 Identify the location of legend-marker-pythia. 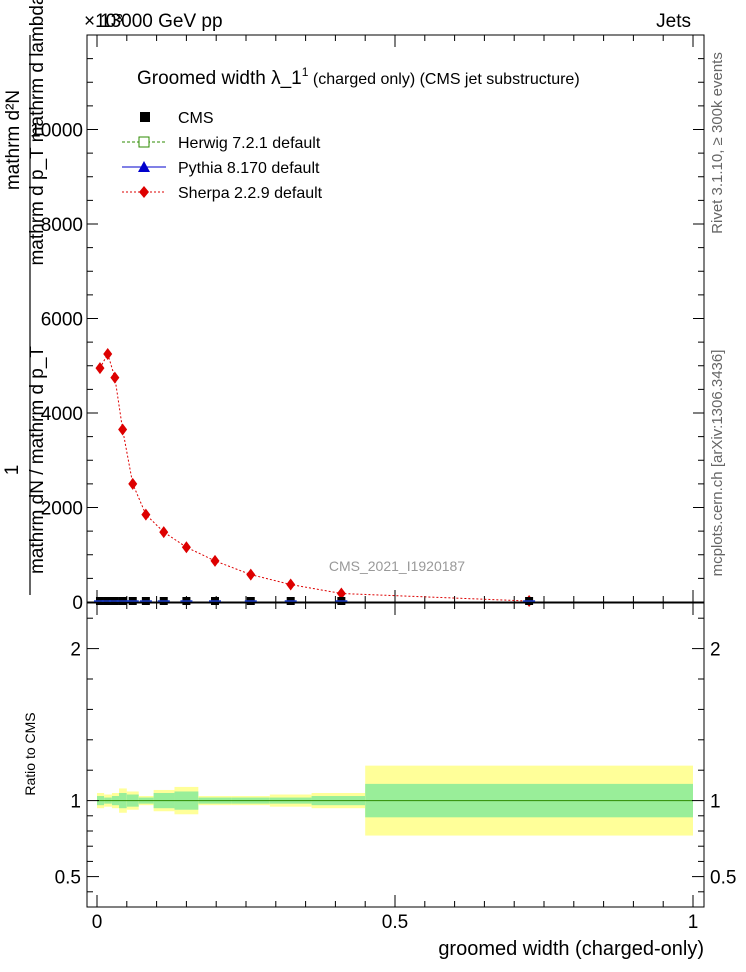
(144, 166).